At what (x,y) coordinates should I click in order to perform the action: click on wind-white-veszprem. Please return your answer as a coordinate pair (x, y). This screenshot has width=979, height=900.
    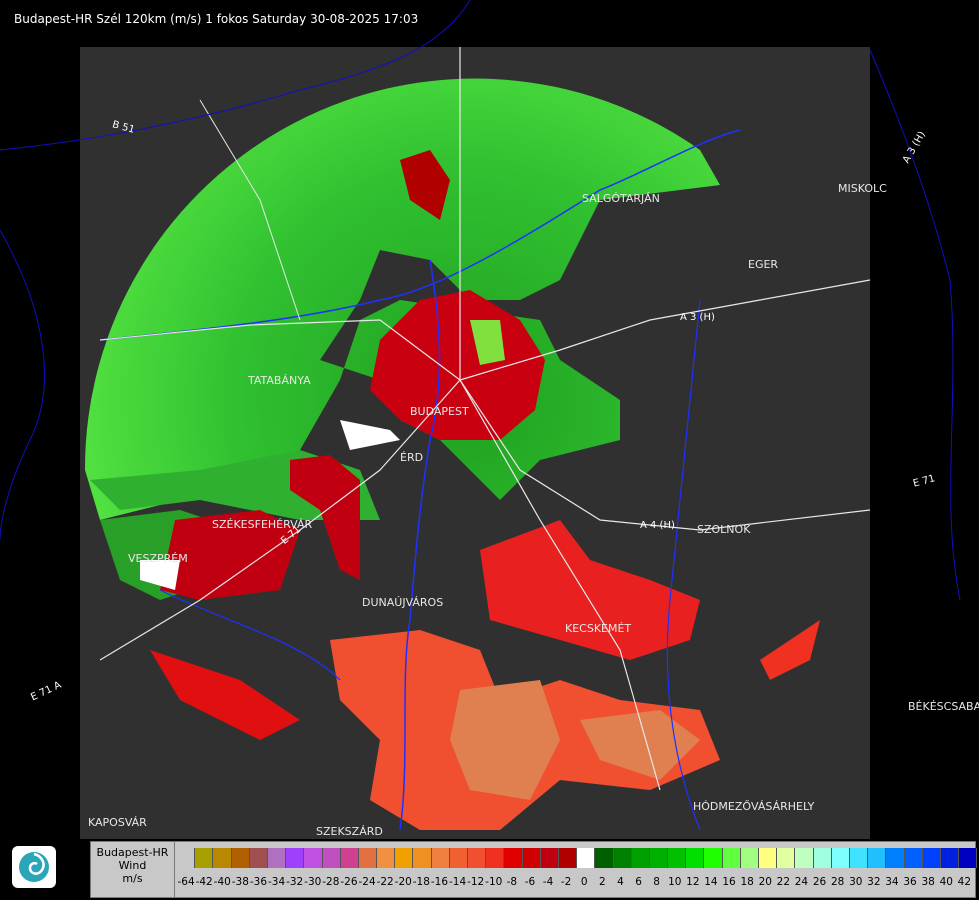
    Looking at the image, I should click on (160, 575).